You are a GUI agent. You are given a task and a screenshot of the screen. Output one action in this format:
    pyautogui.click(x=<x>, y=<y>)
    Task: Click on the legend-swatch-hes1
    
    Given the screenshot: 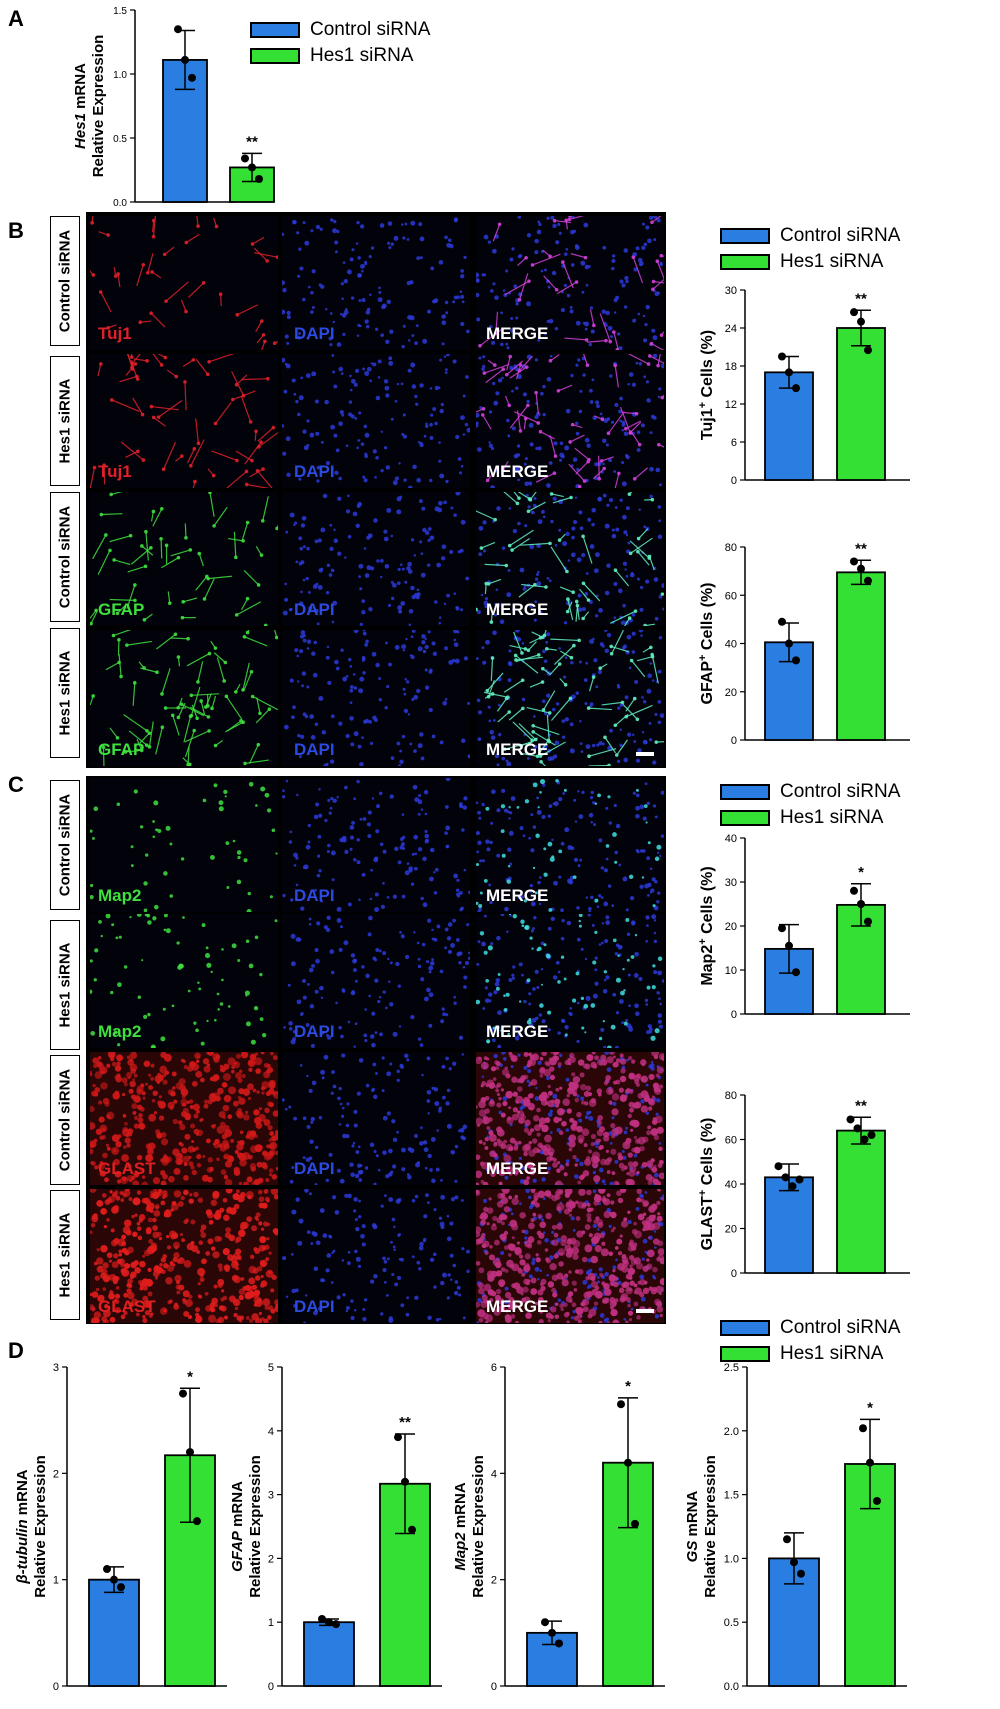 What is the action you would take?
    pyautogui.click(x=745, y=1354)
    